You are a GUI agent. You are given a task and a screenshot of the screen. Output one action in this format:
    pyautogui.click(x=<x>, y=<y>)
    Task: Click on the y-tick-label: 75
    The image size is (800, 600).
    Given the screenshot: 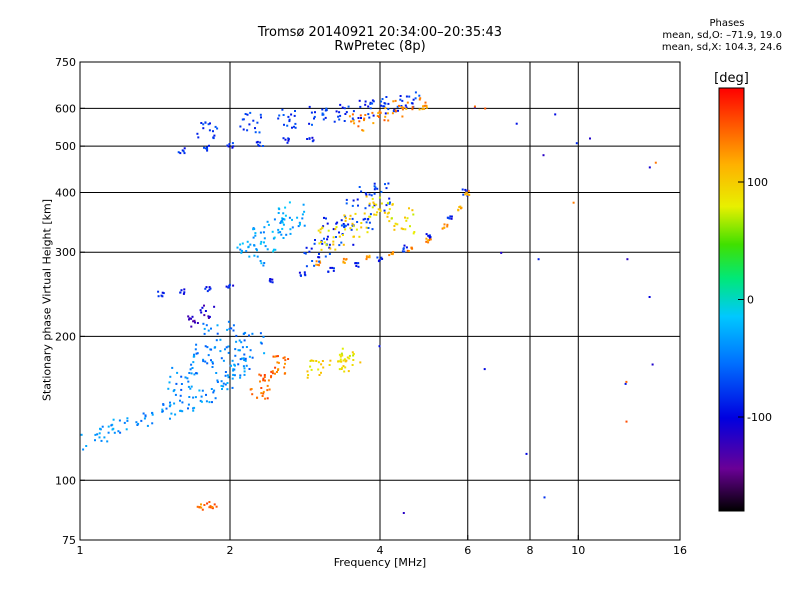 What is the action you would take?
    pyautogui.click(x=69, y=540)
    